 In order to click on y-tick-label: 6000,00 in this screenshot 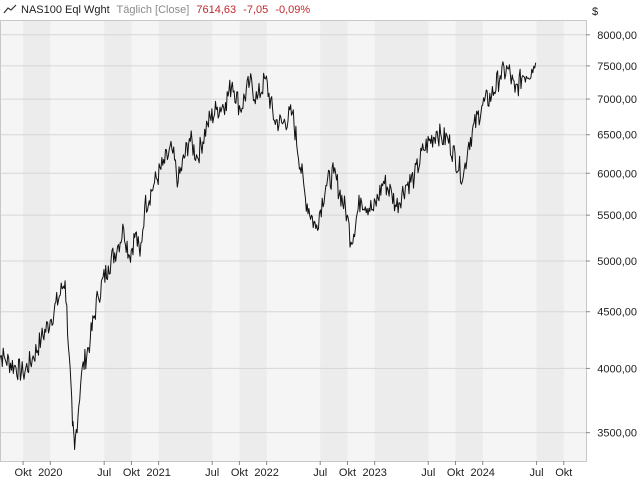, I will do `click(617, 174)`.